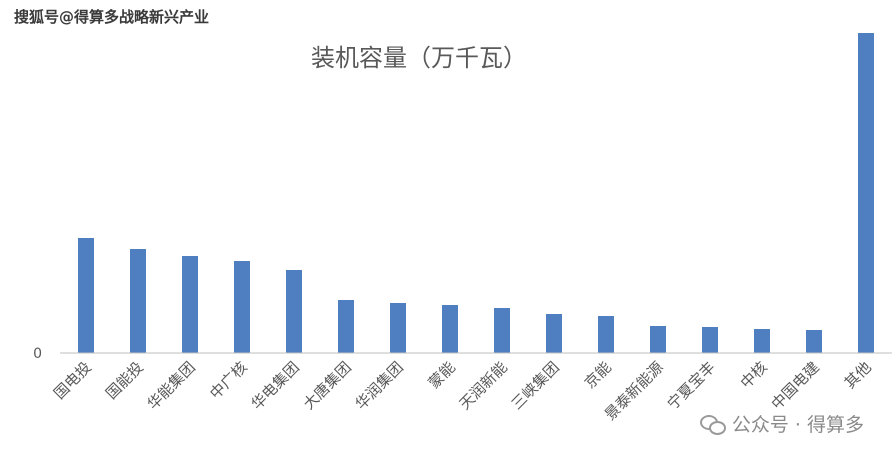  What do you see at coordinates (124, 380) in the screenshot?
I see `x-tick-label: 国能投` at bounding box center [124, 380].